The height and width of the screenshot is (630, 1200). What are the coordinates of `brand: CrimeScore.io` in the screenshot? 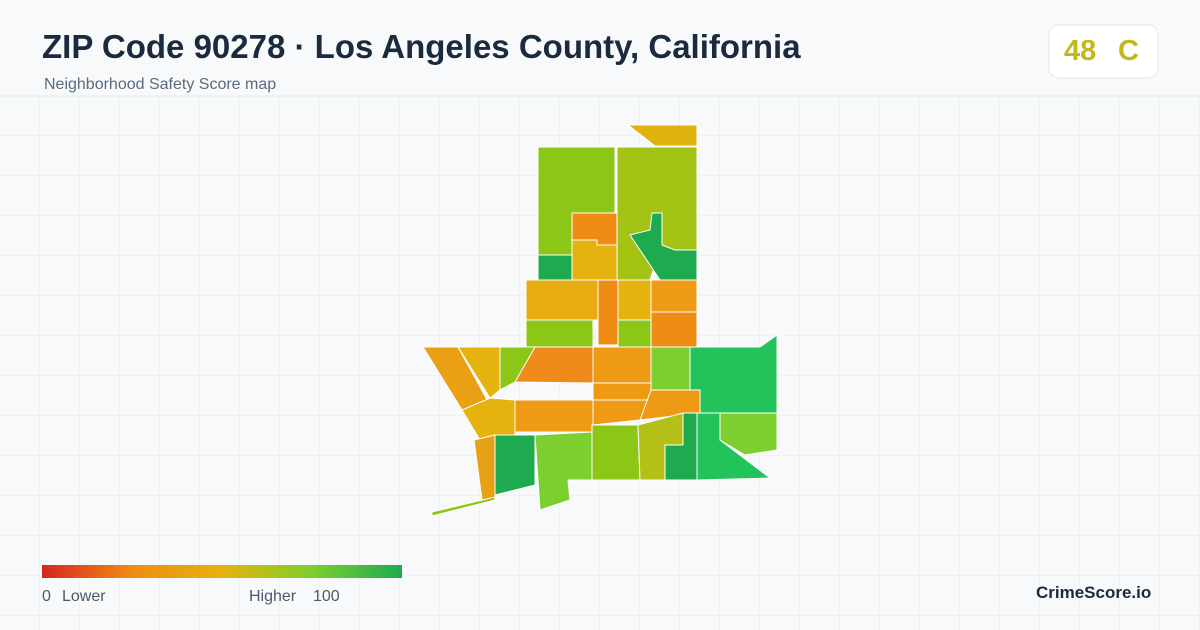 It's located at (1094, 592).